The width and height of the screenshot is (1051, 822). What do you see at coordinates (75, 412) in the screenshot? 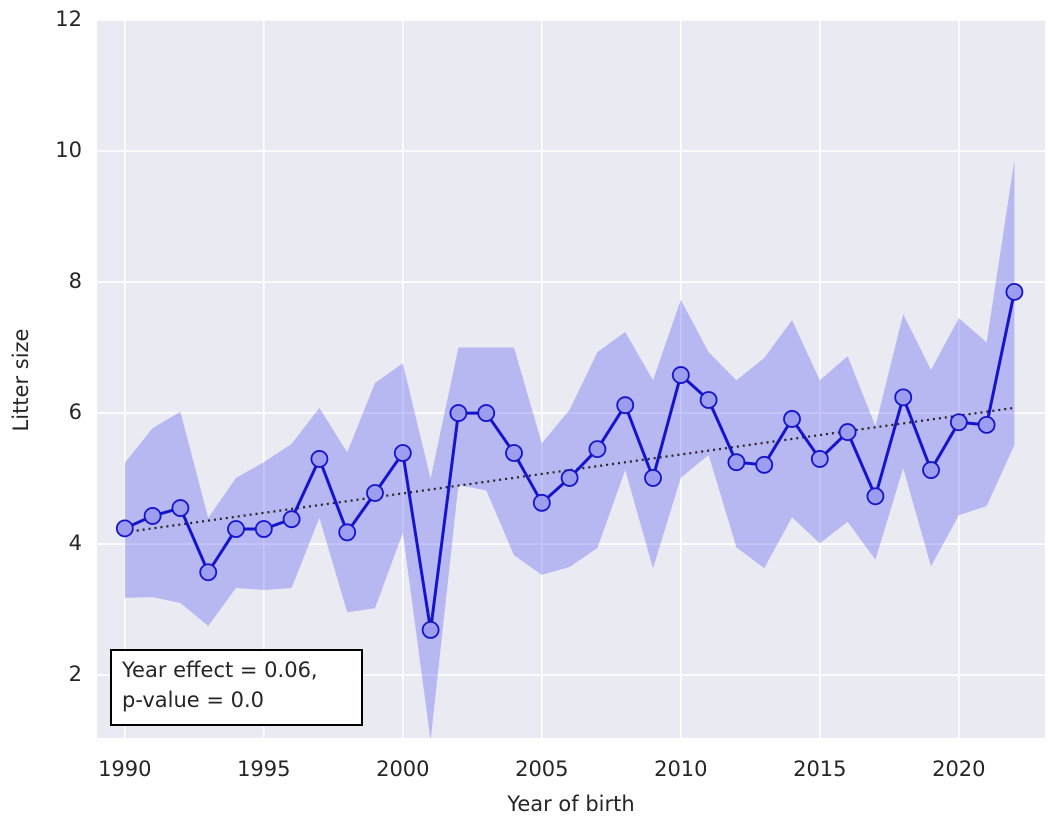
I see `y-tick-label: 6` at bounding box center [75, 412].